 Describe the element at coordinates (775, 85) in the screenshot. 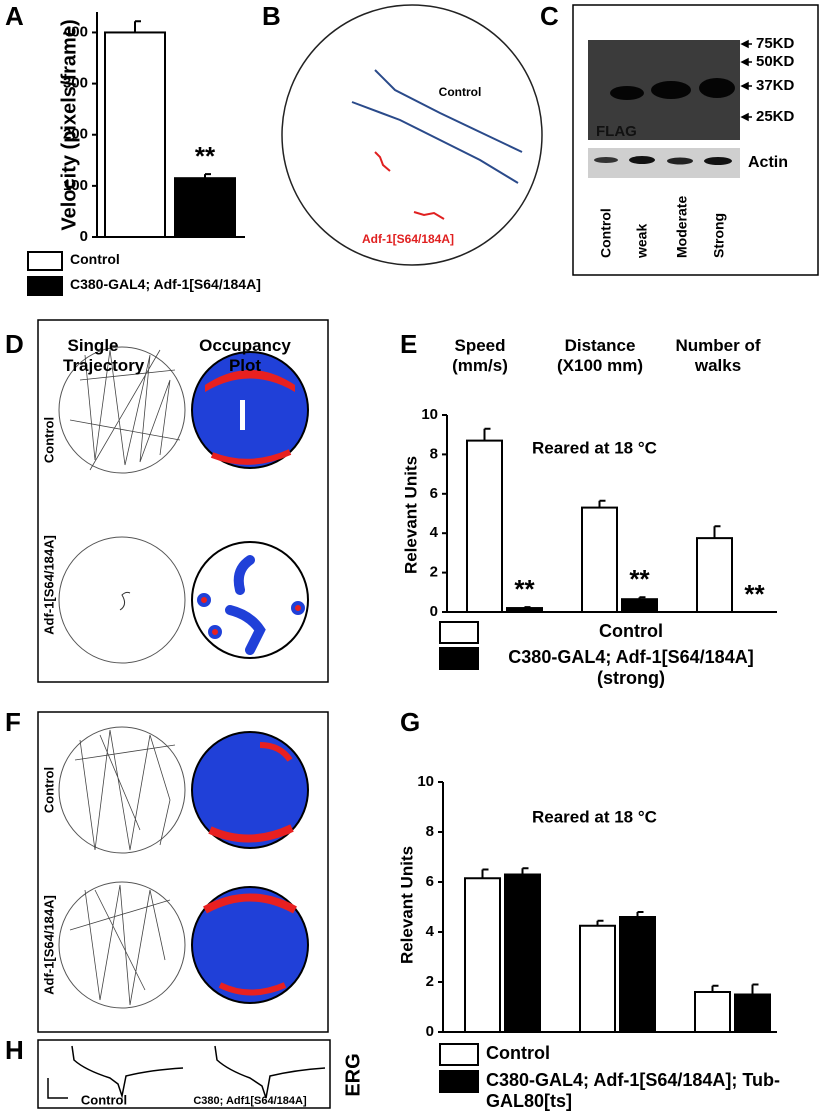

I see `marker-label: 37KD` at that location.